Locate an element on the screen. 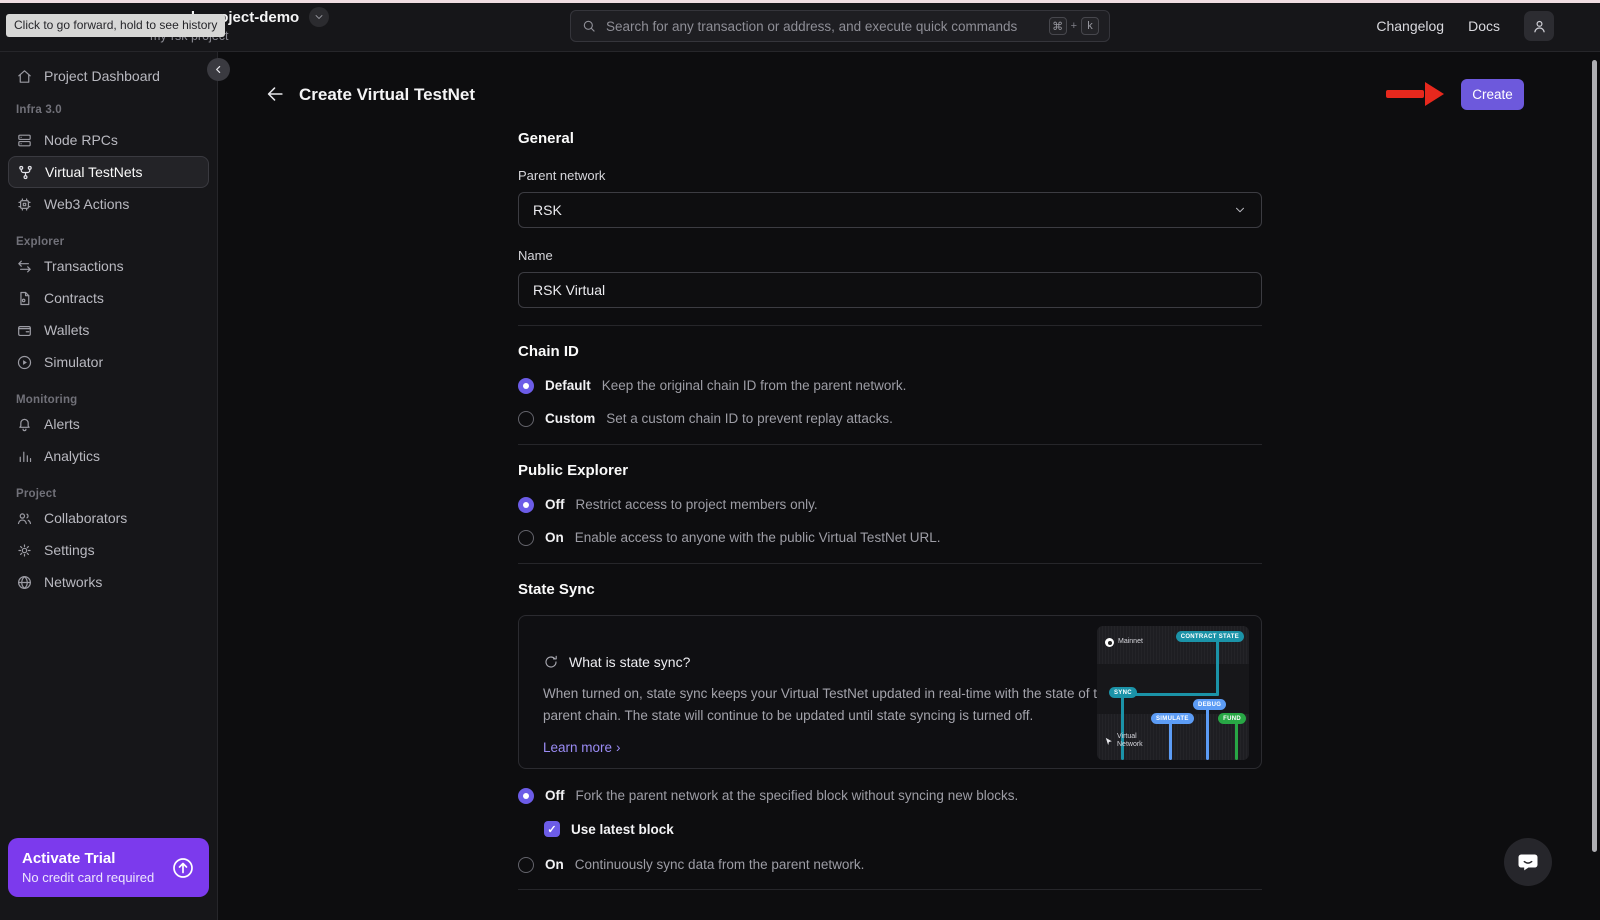  mainnet-icon is located at coordinates (1109, 642).